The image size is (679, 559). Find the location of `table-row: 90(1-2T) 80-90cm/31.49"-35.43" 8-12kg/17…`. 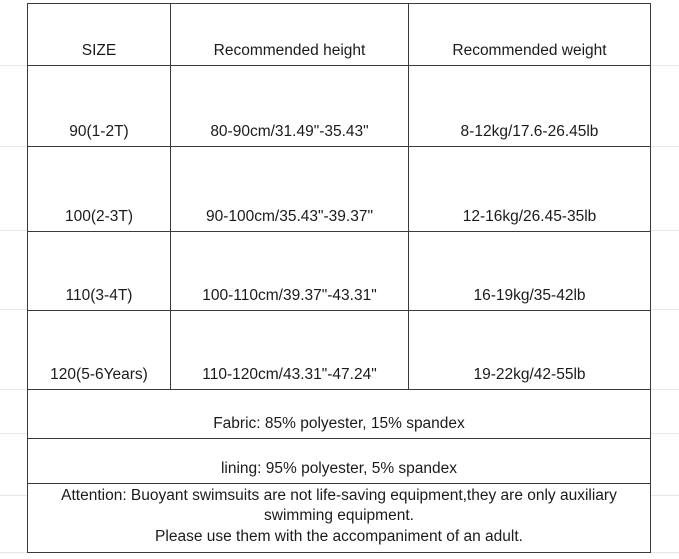

table-row: 90(1-2T) 80-90cm/31.49"-35.43" 8-12kg/17… is located at coordinates (339, 106).